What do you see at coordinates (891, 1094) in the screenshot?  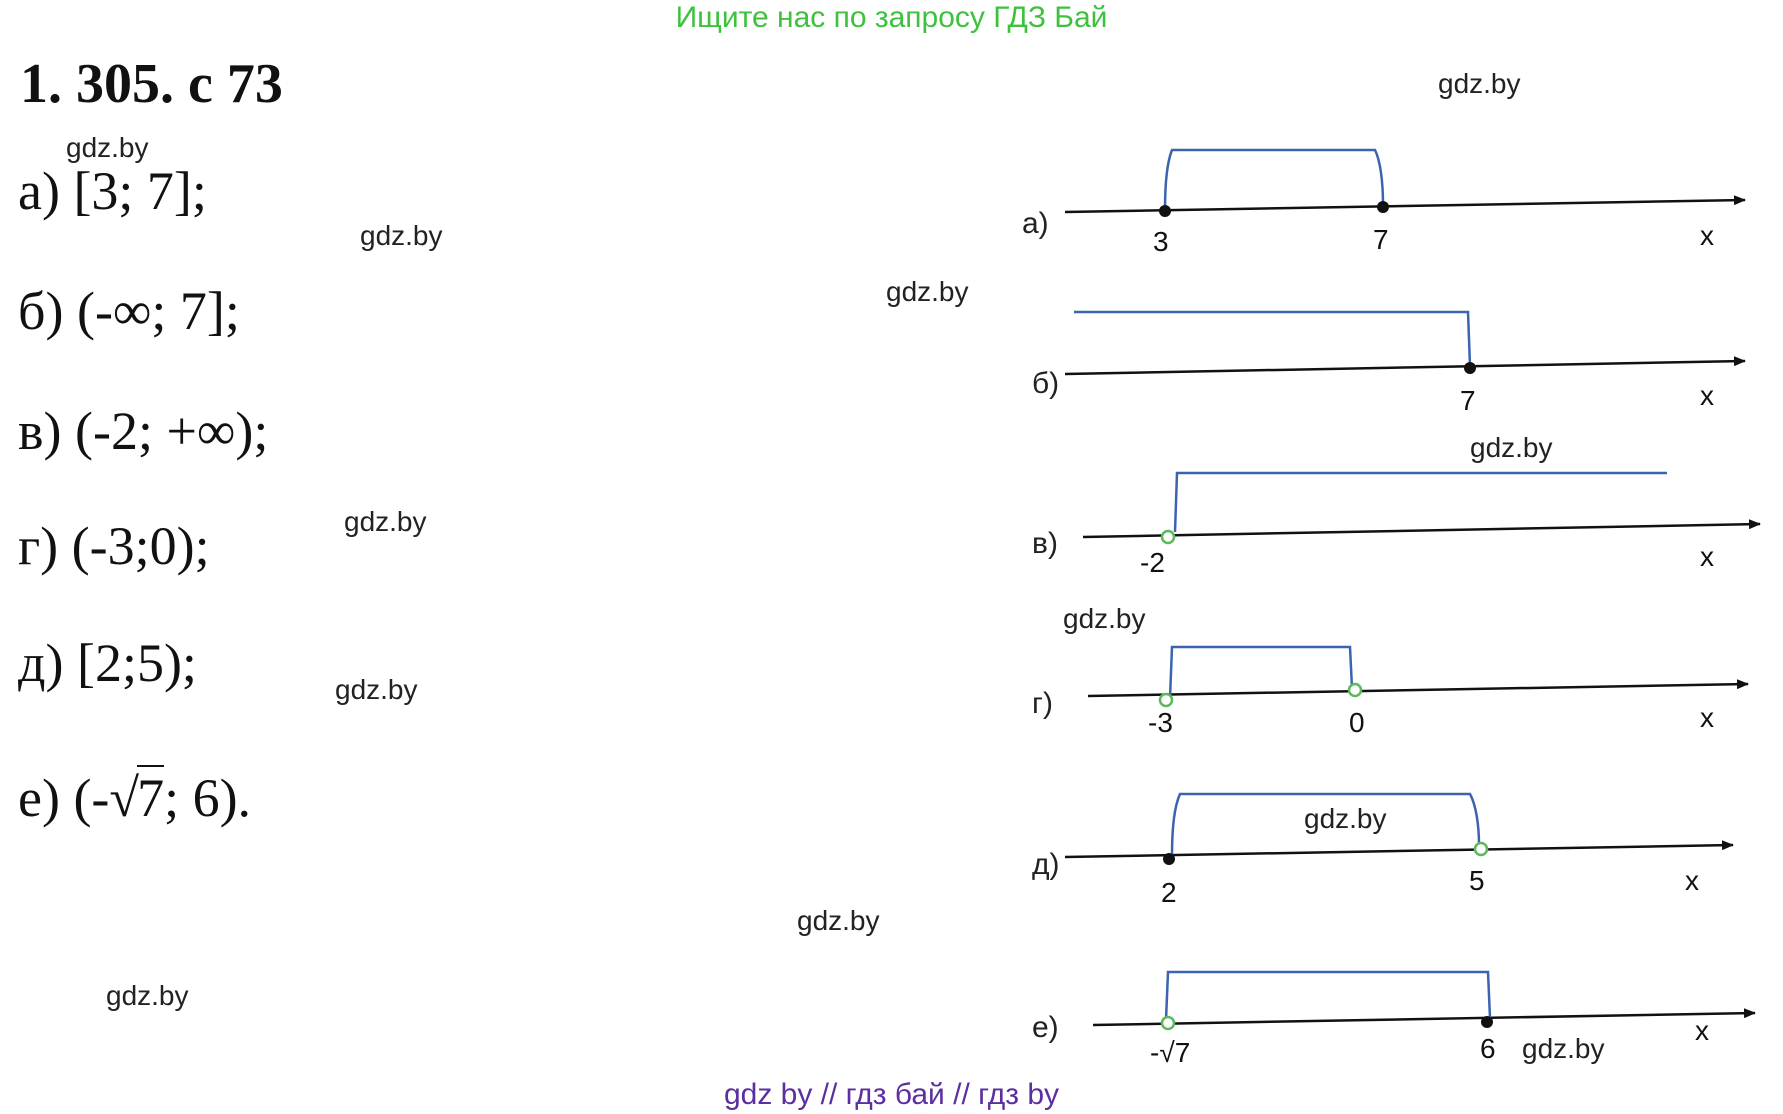 I see `footer-links: gdz by // гдз бай // гдз by` at bounding box center [891, 1094].